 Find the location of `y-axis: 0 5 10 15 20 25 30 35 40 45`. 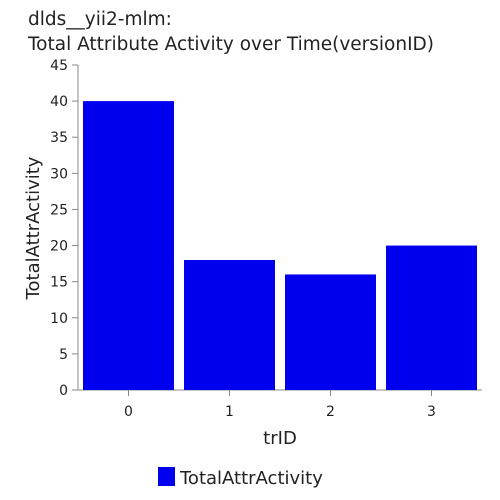

y-axis: 0 5 10 15 20 25 30 35 40 45 is located at coordinates (64, 228).